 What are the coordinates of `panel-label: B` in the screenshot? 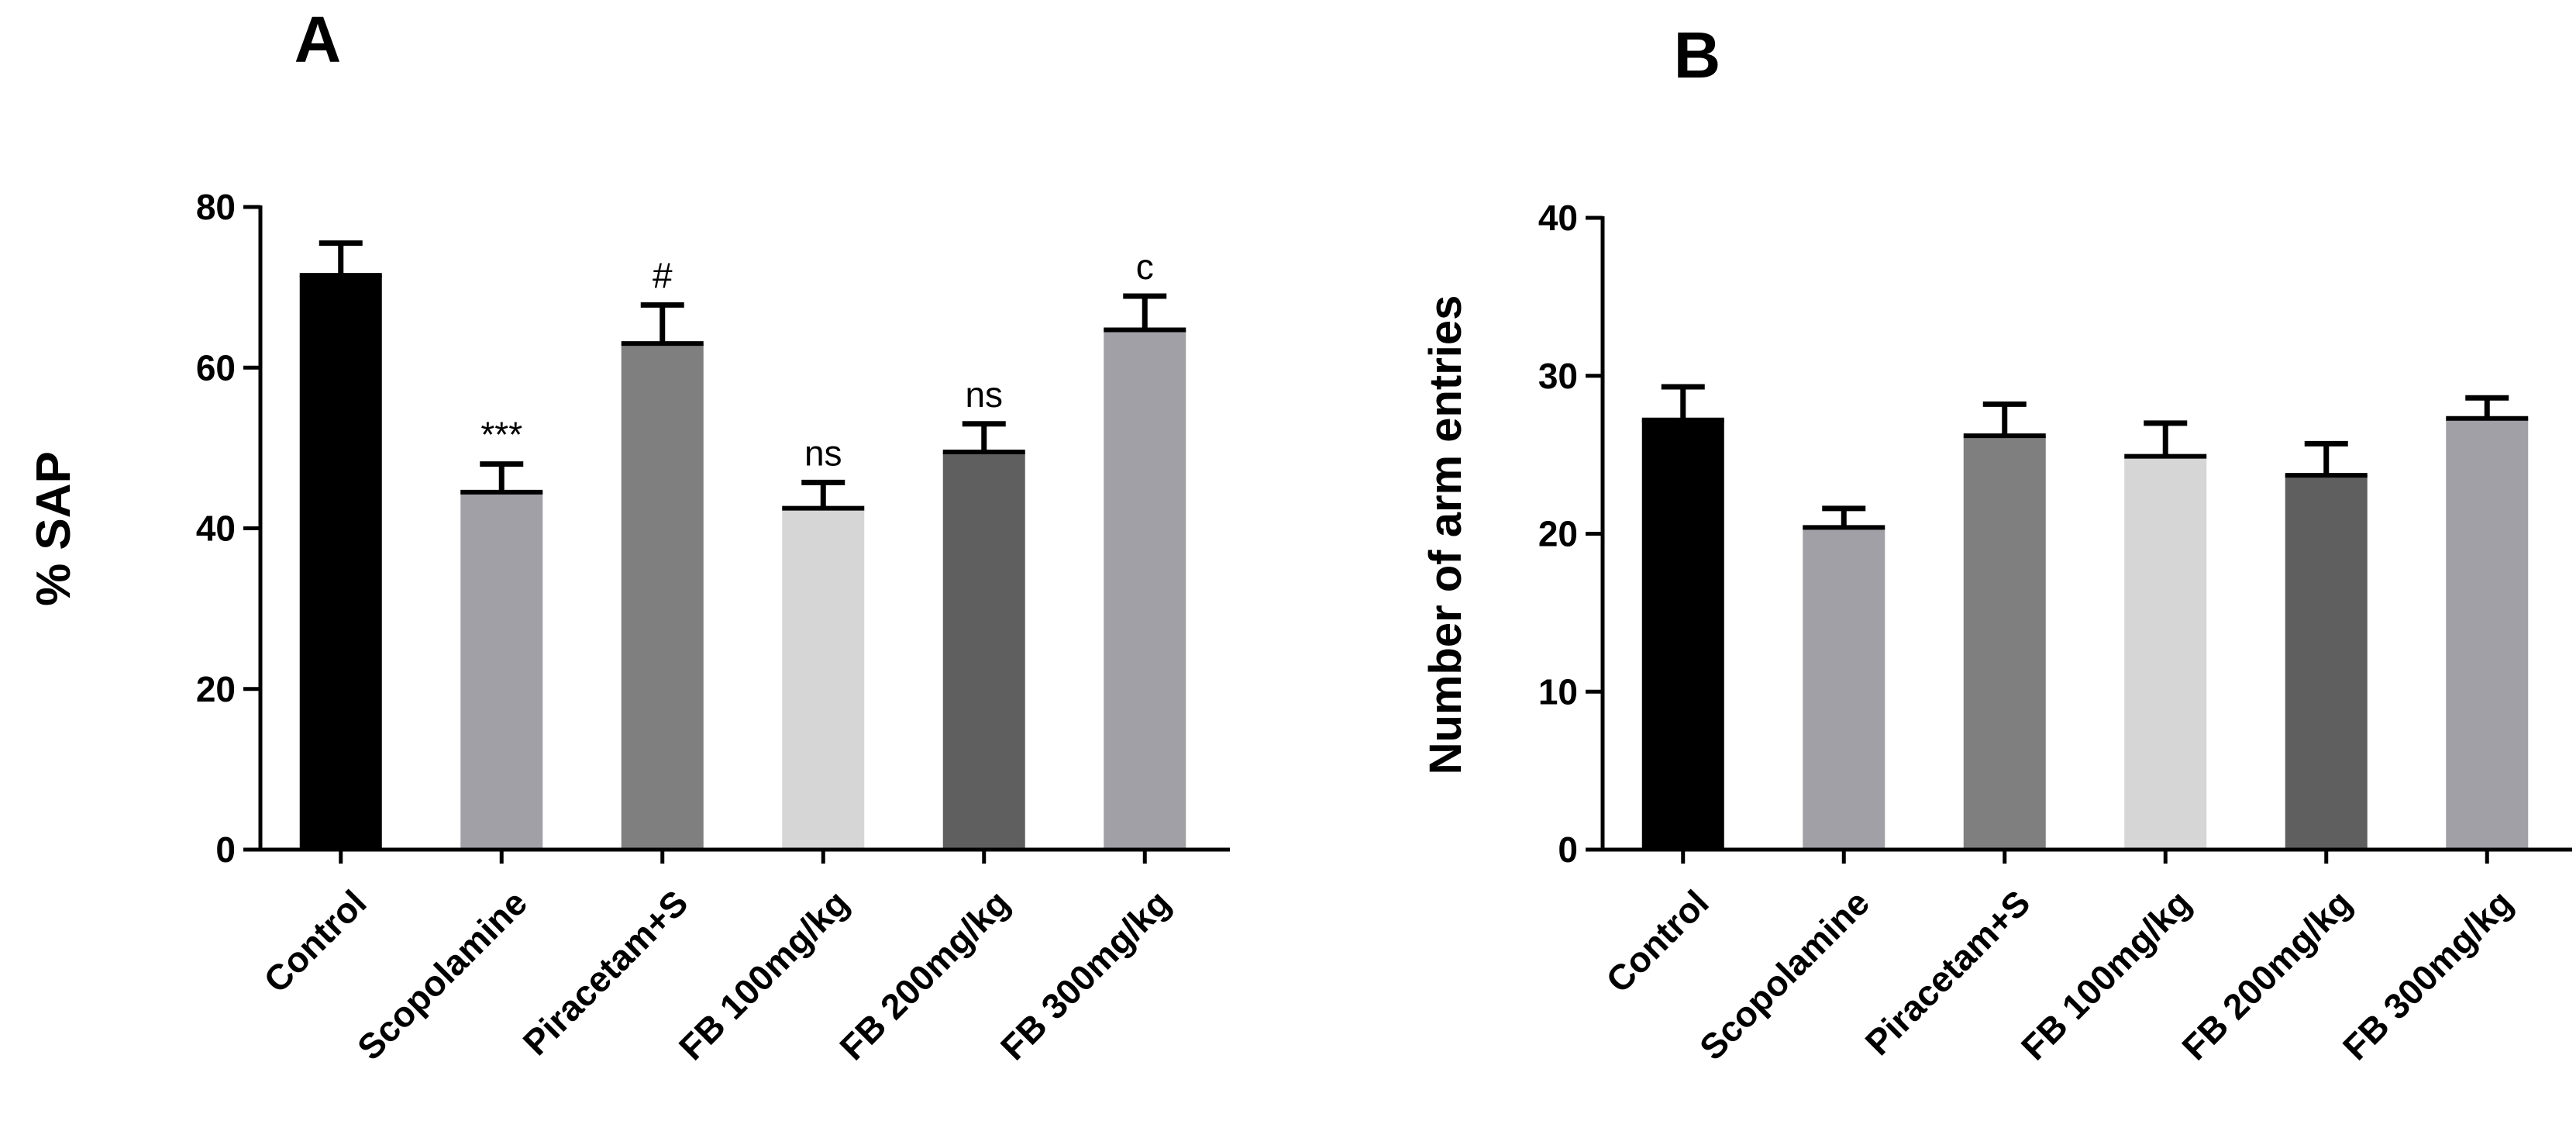 It's located at (1697, 55).